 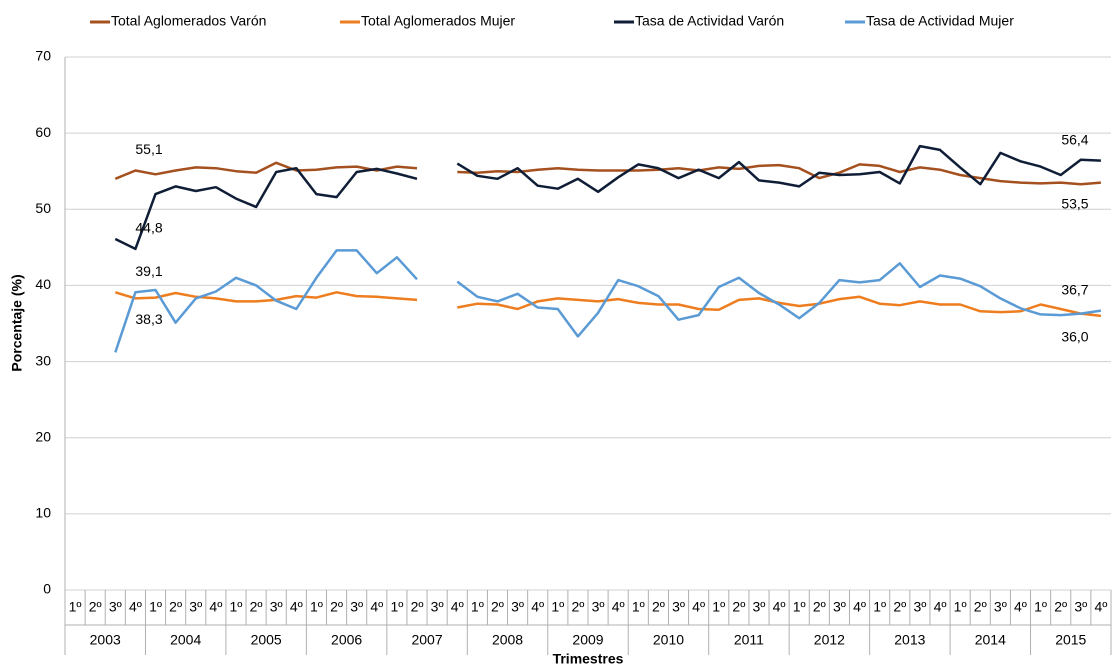 I want to click on data-label: 55,1, so click(x=148, y=149).